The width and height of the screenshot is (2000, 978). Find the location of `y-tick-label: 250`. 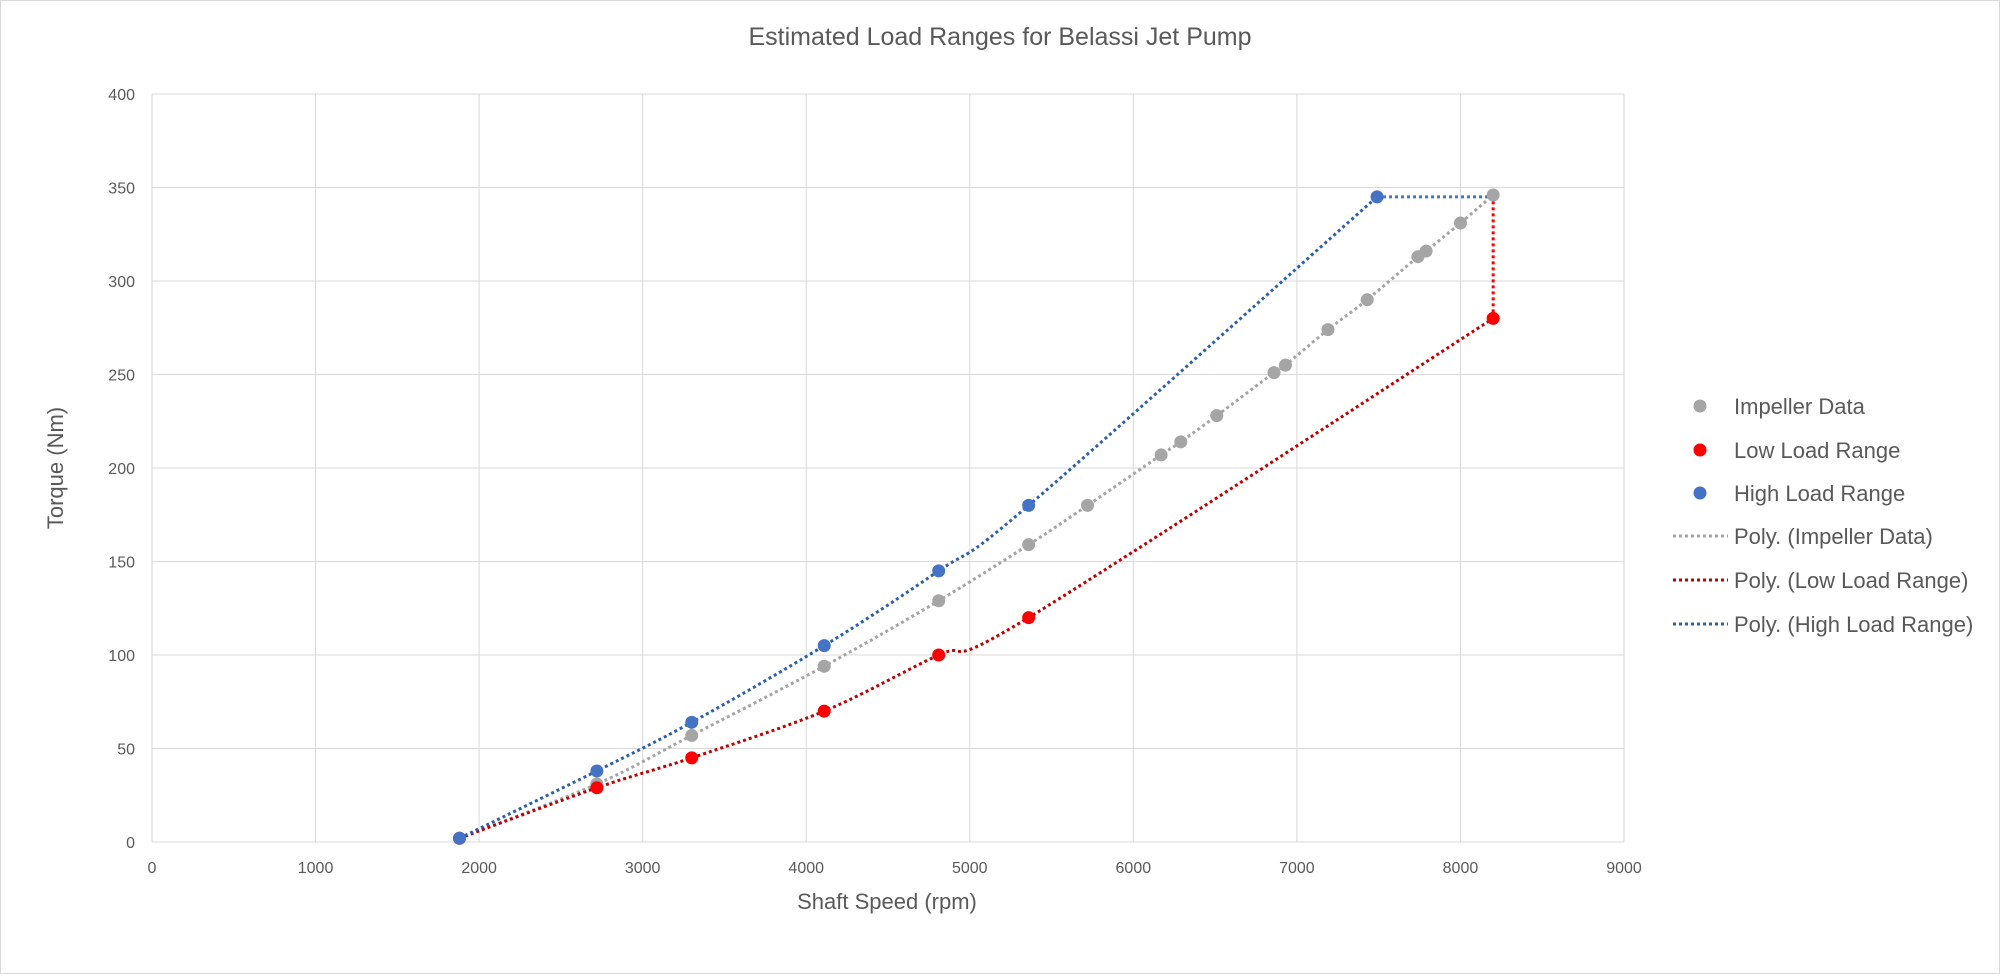

y-tick-label: 250 is located at coordinates (121, 376).